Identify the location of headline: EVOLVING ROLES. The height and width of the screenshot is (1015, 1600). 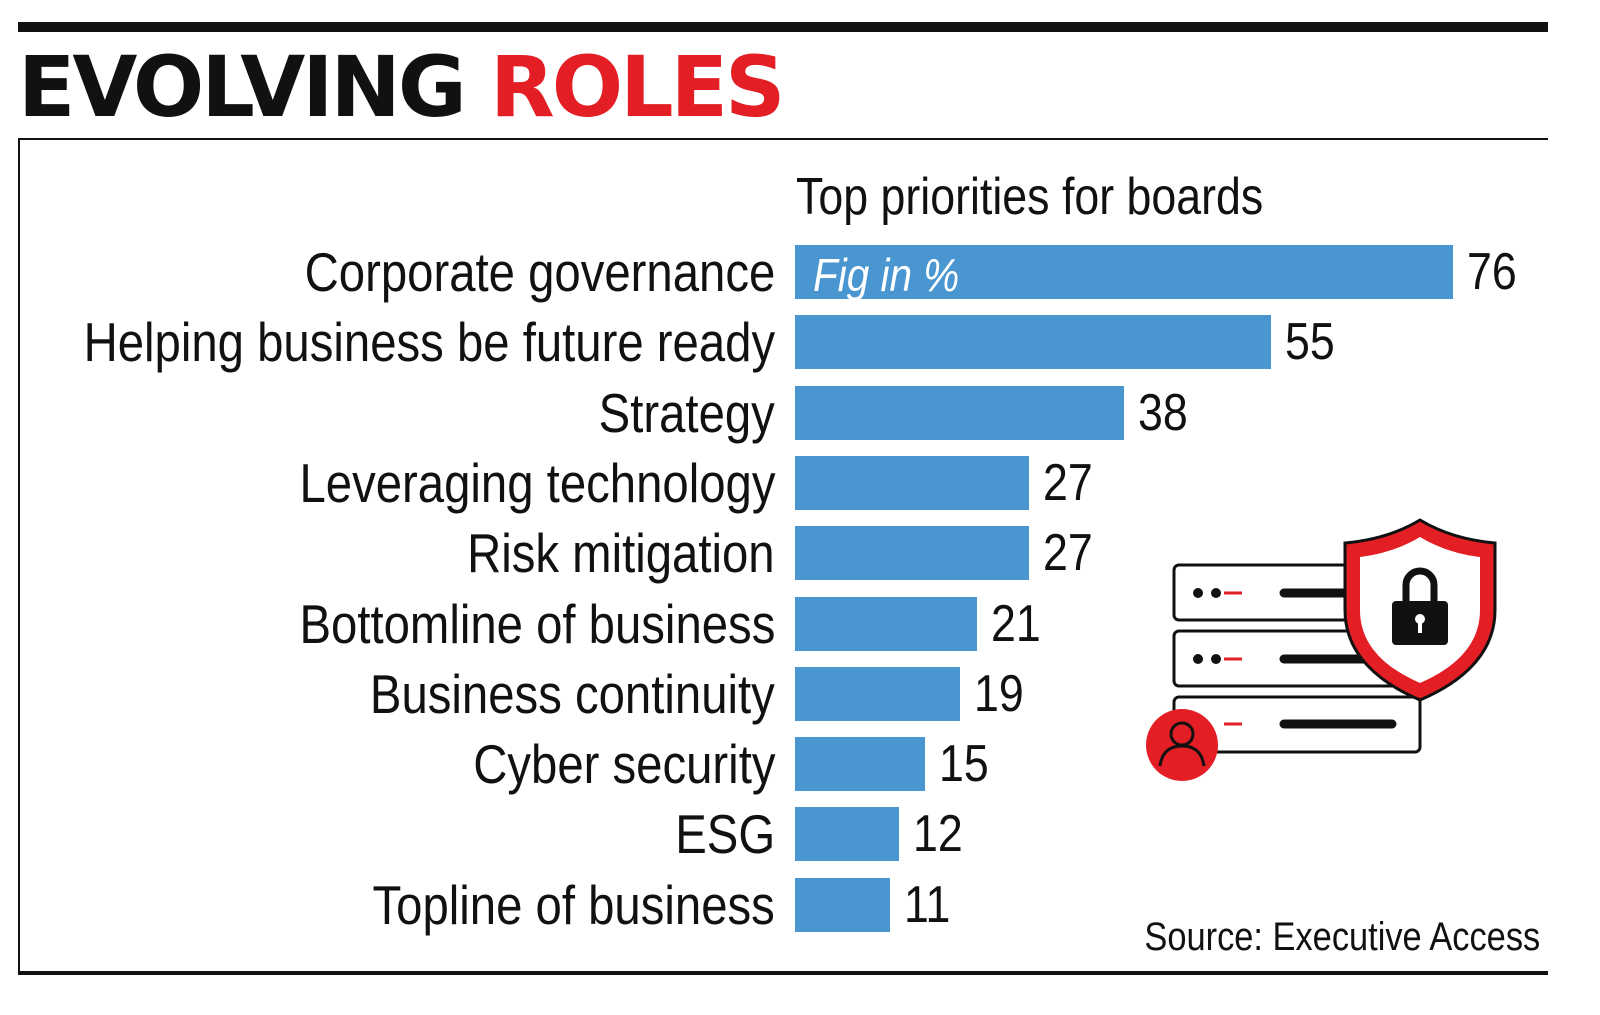
(402, 87).